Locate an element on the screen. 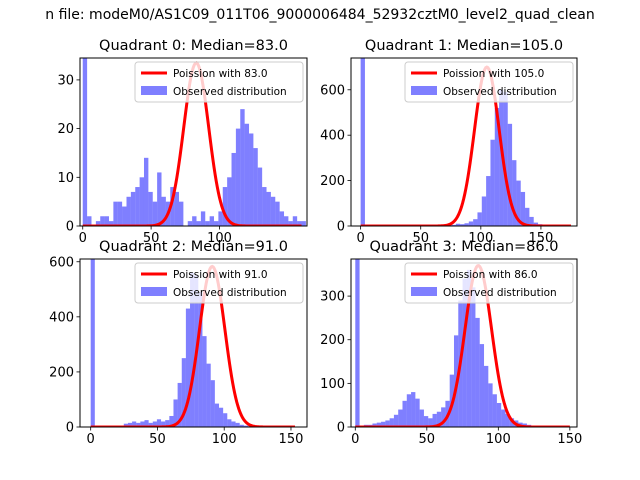 Image resolution: width=640 pixels, height=480 pixels. subplot-title-2: Quadrant 2: Median=91.0 is located at coordinates (193, 247).